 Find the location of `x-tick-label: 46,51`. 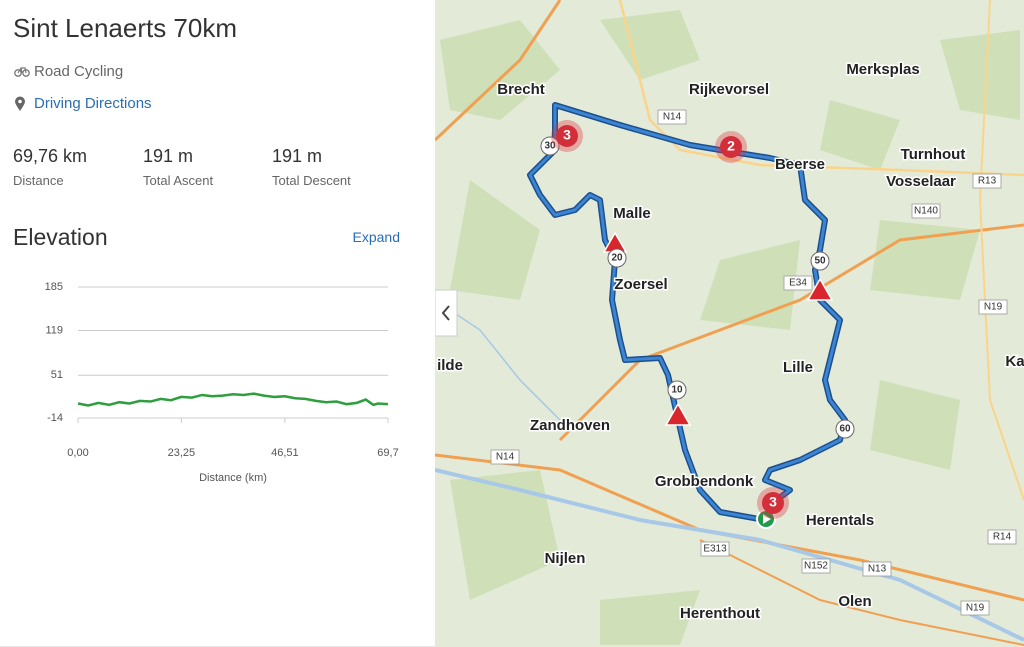

x-tick-label: 46,51 is located at coordinates (285, 453).